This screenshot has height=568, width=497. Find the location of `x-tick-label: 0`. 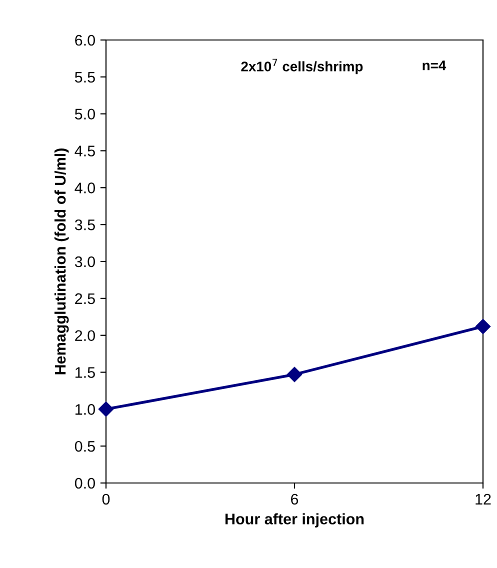

x-tick-label: 0 is located at coordinates (106, 499).